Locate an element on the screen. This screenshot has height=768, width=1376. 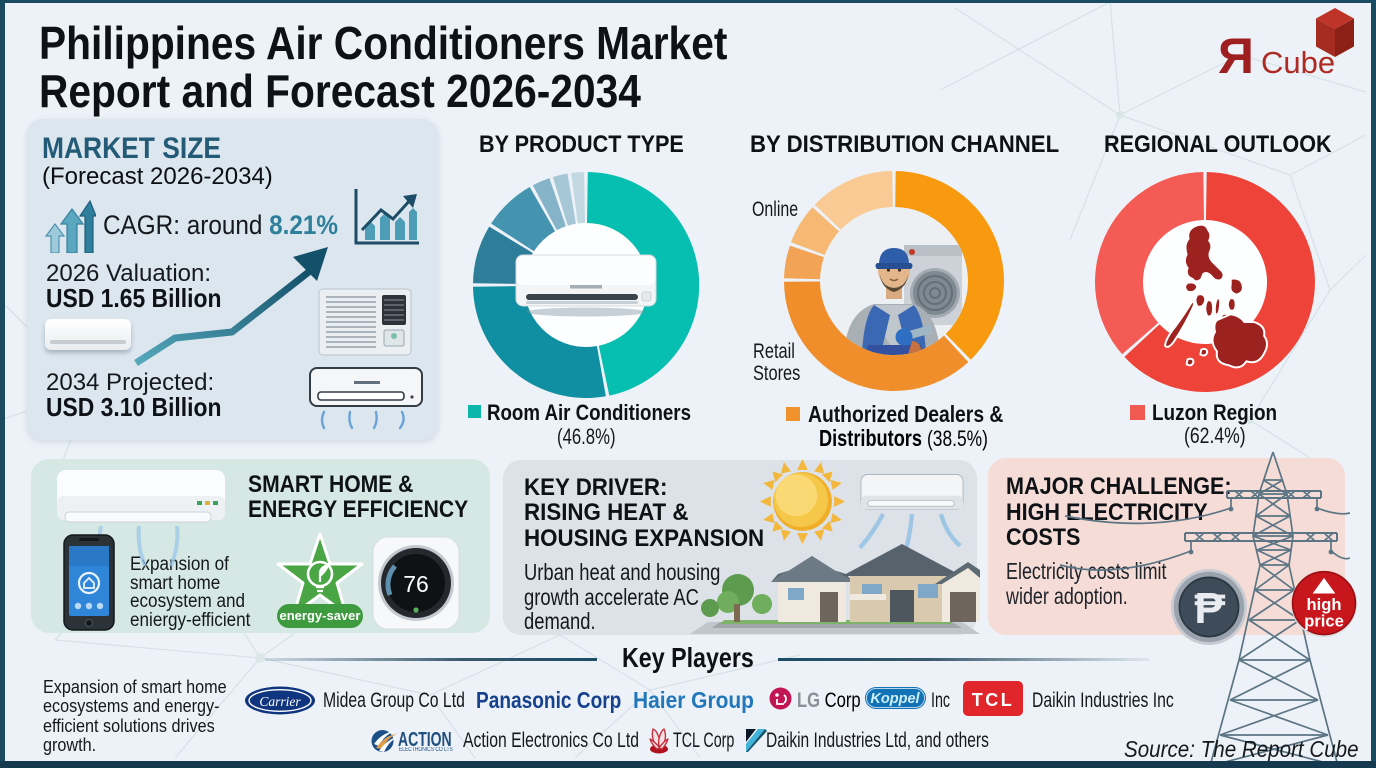
svg-text: 76 is located at coordinates (416, 584).